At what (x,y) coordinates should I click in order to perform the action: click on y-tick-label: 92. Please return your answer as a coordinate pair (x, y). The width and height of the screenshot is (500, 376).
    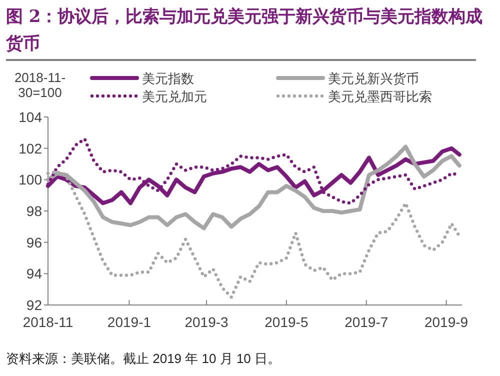
    Looking at the image, I should click on (34, 305).